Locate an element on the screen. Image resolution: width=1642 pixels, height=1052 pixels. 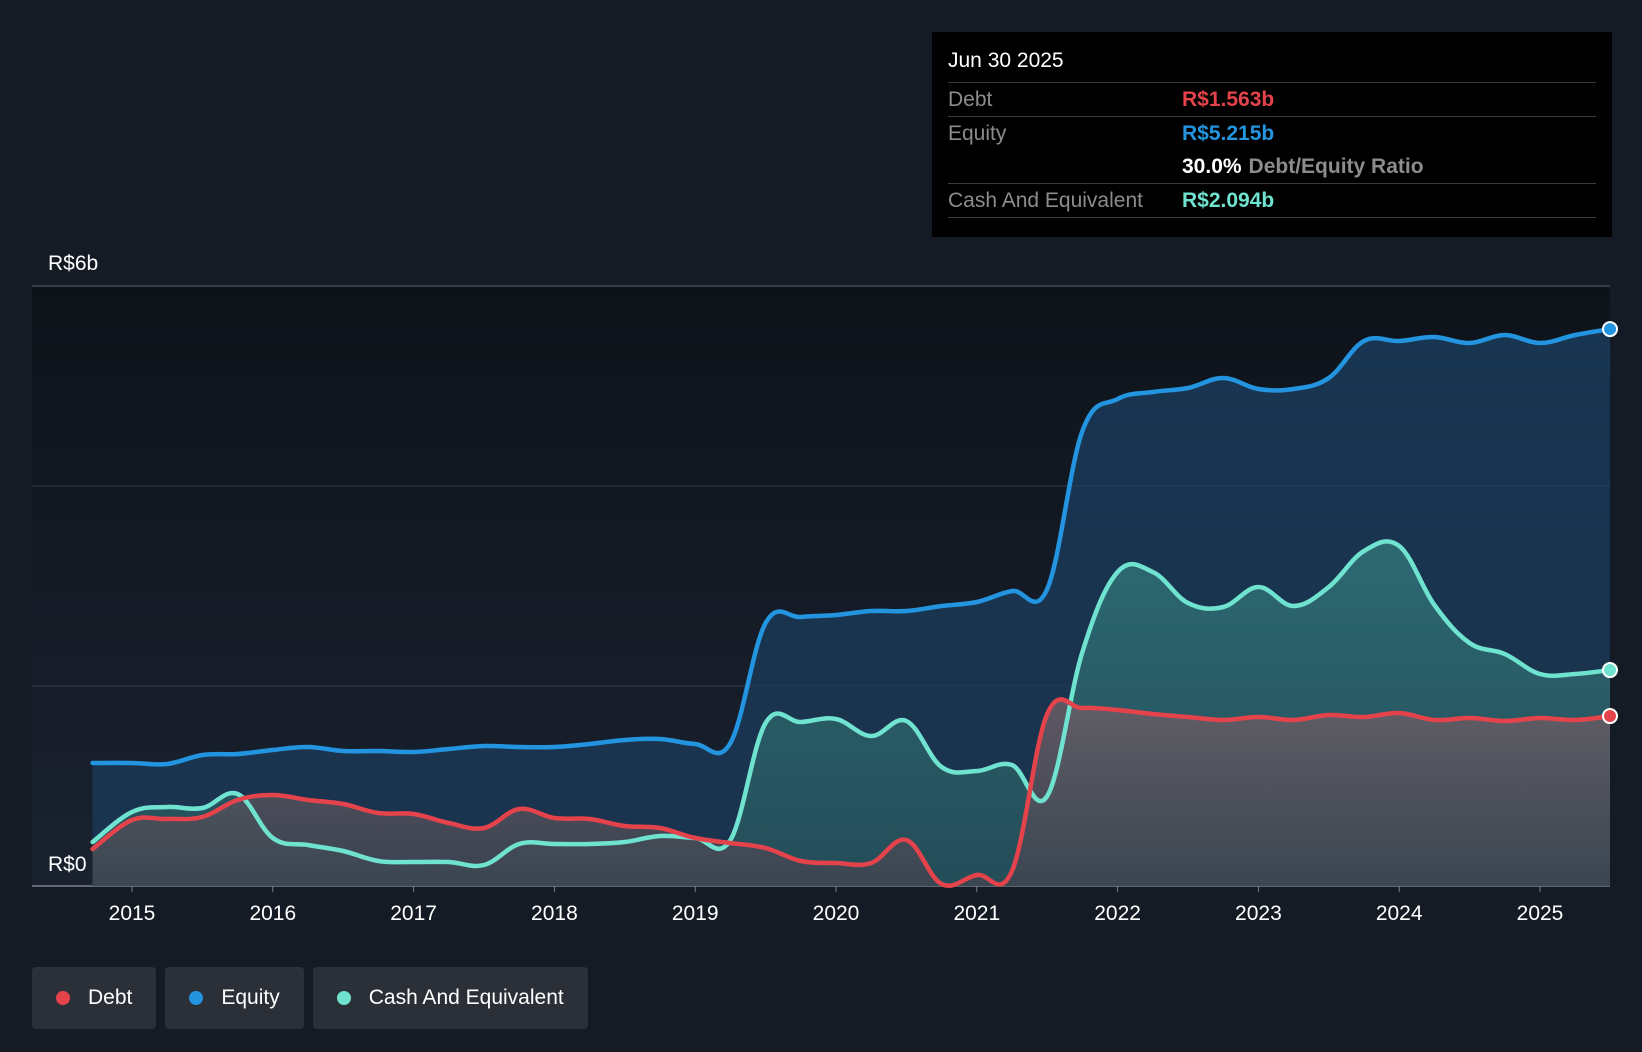
x-tick-label: 2020 is located at coordinates (836, 913).